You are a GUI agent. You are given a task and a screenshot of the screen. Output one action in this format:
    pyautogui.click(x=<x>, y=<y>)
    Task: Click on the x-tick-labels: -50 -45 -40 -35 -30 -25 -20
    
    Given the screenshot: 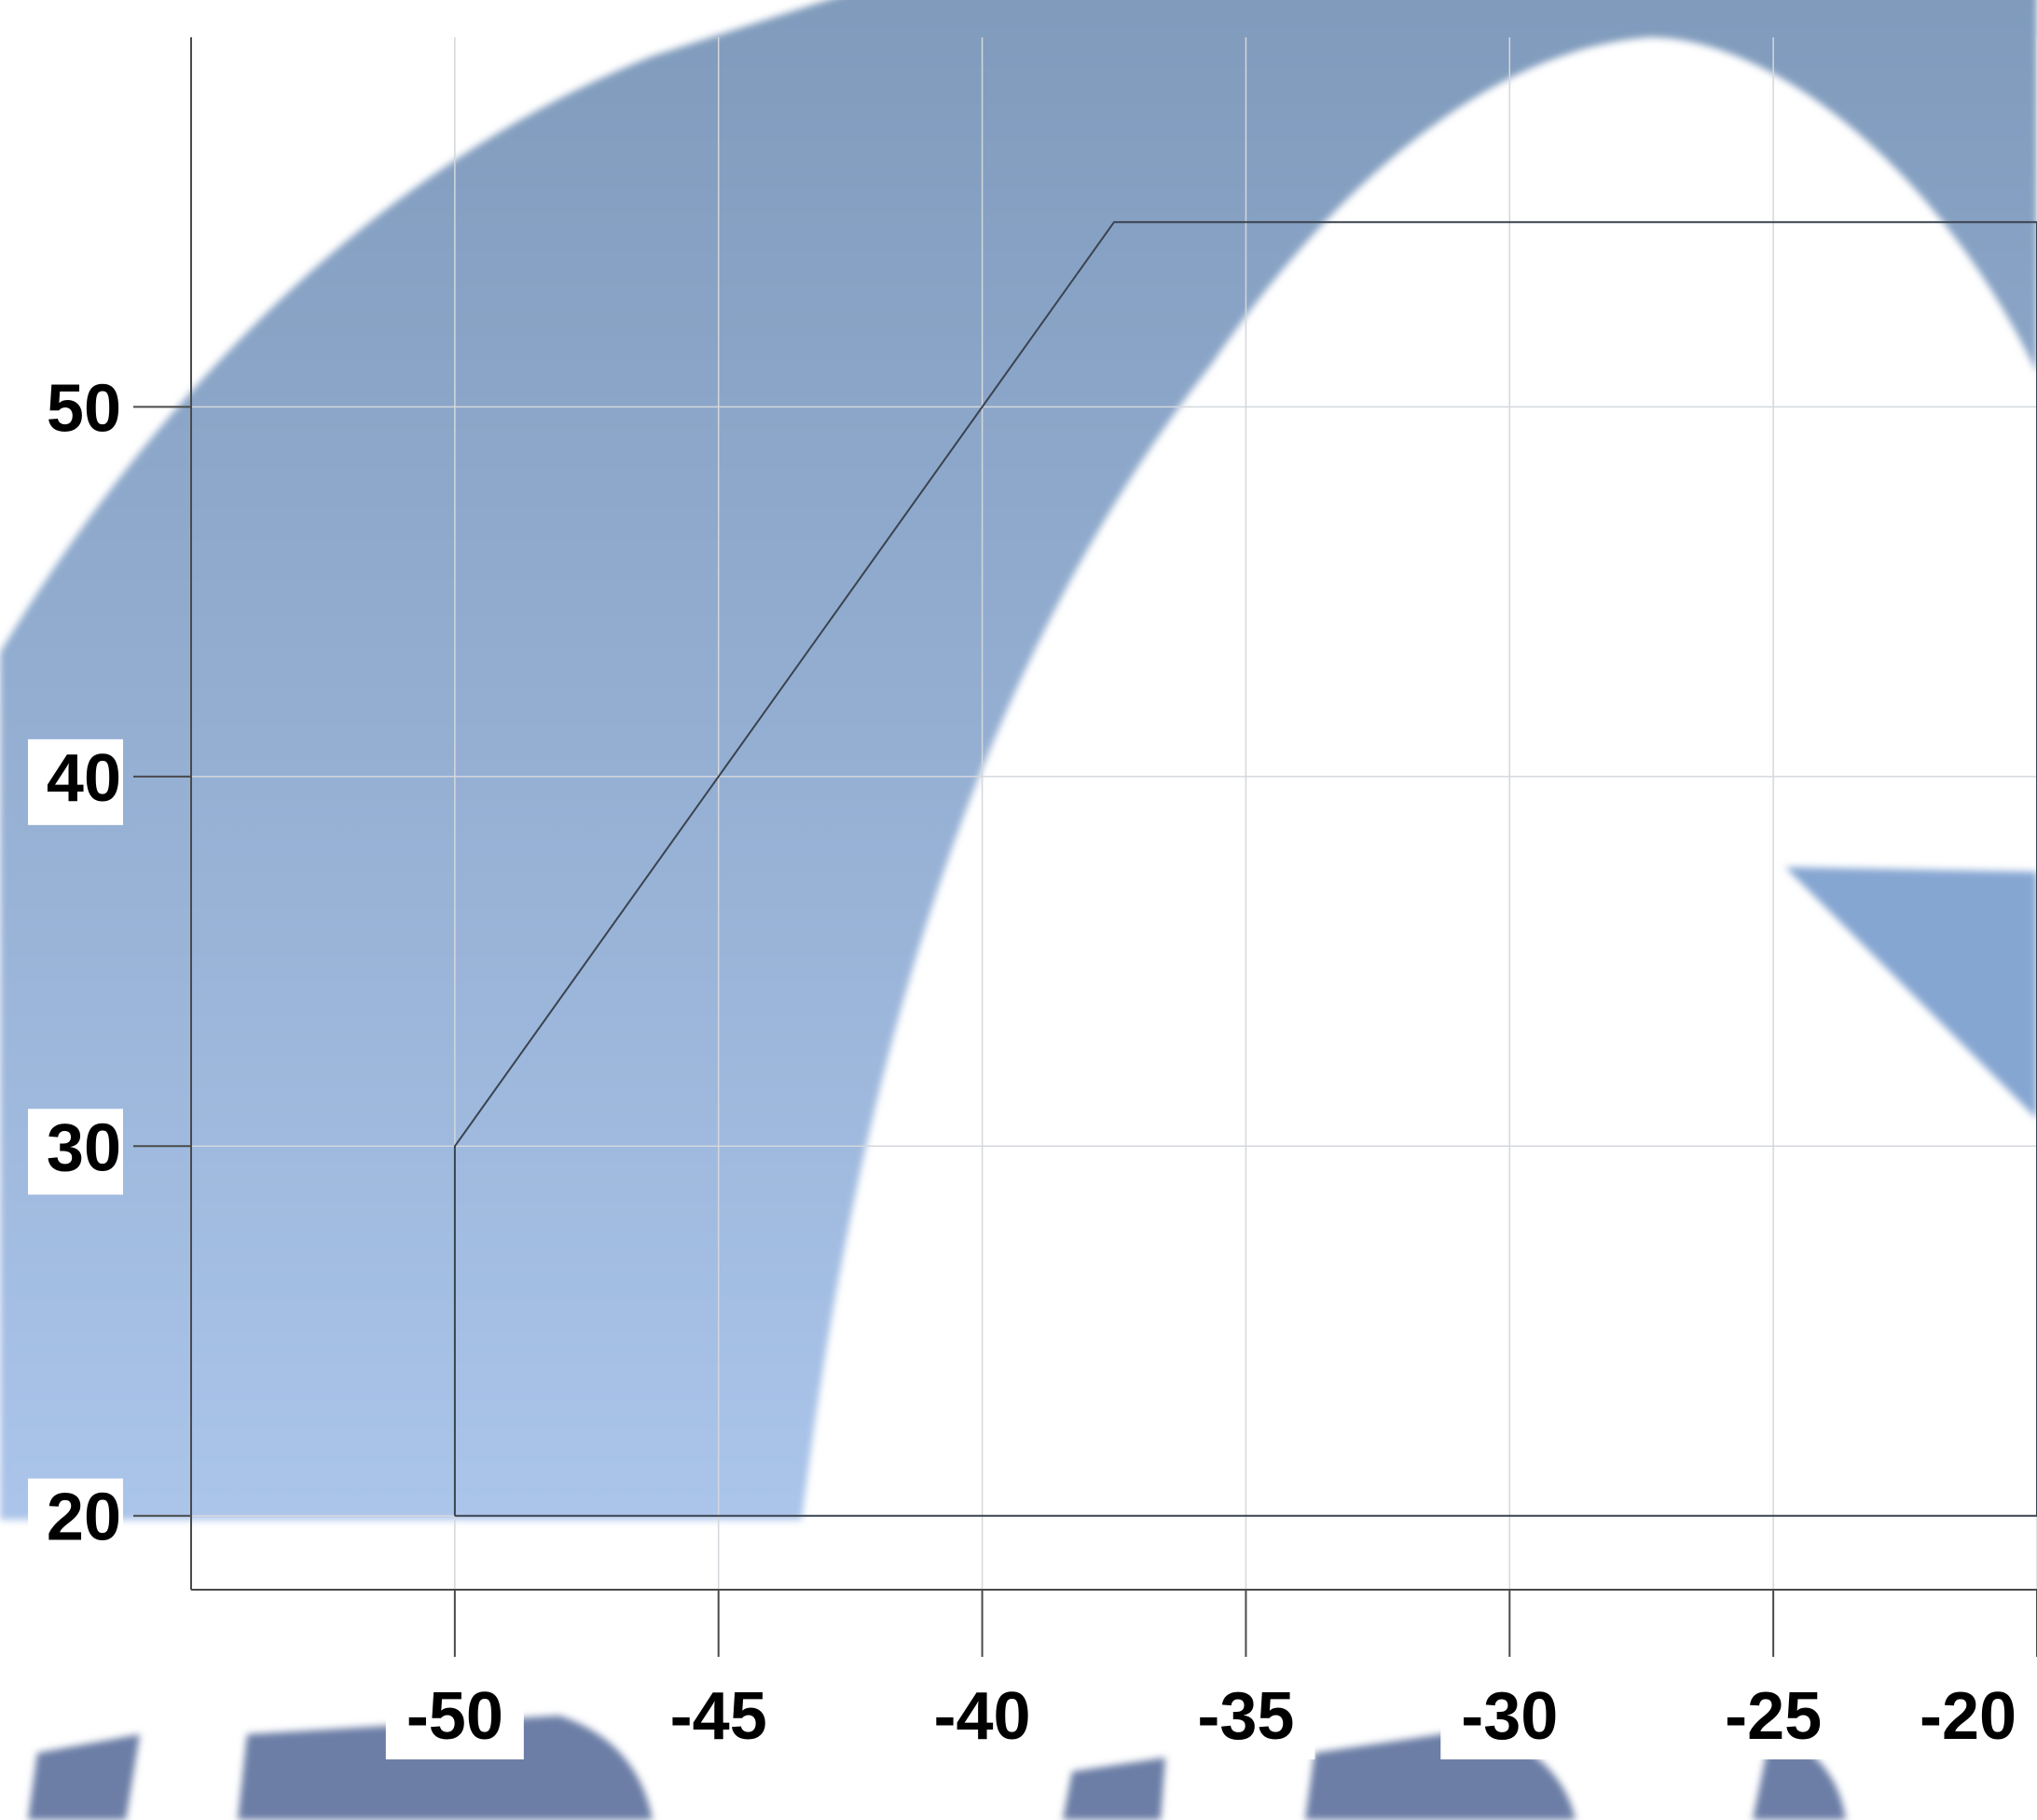 What is the action you would take?
    pyautogui.click(x=1211, y=1719)
    